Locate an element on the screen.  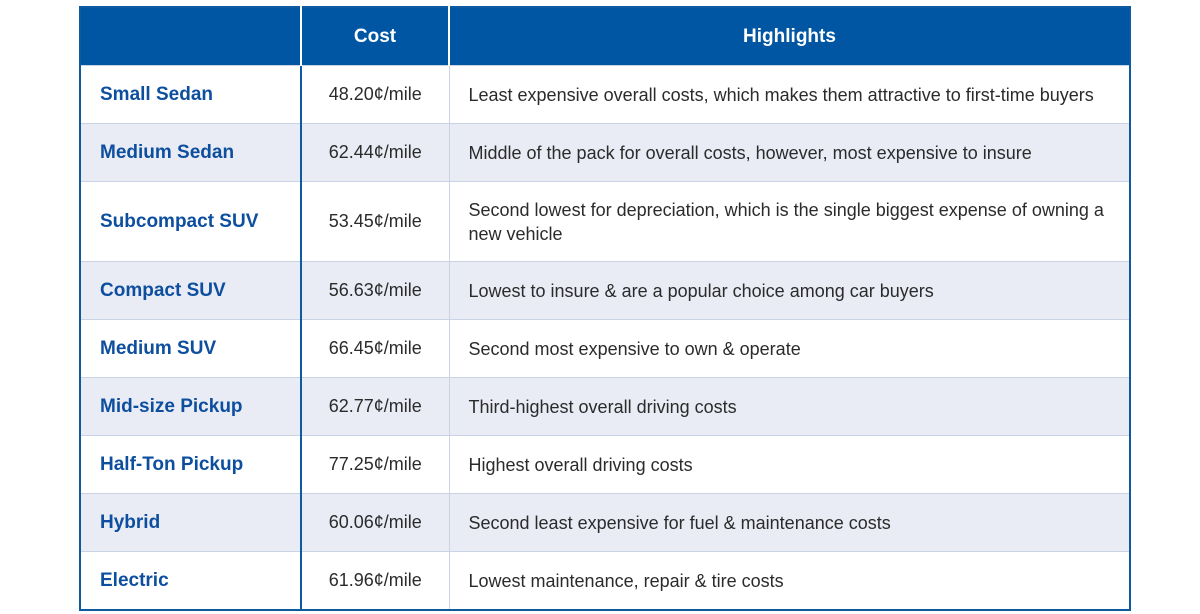
vehicle-name: Hybrid is located at coordinates (191, 522).